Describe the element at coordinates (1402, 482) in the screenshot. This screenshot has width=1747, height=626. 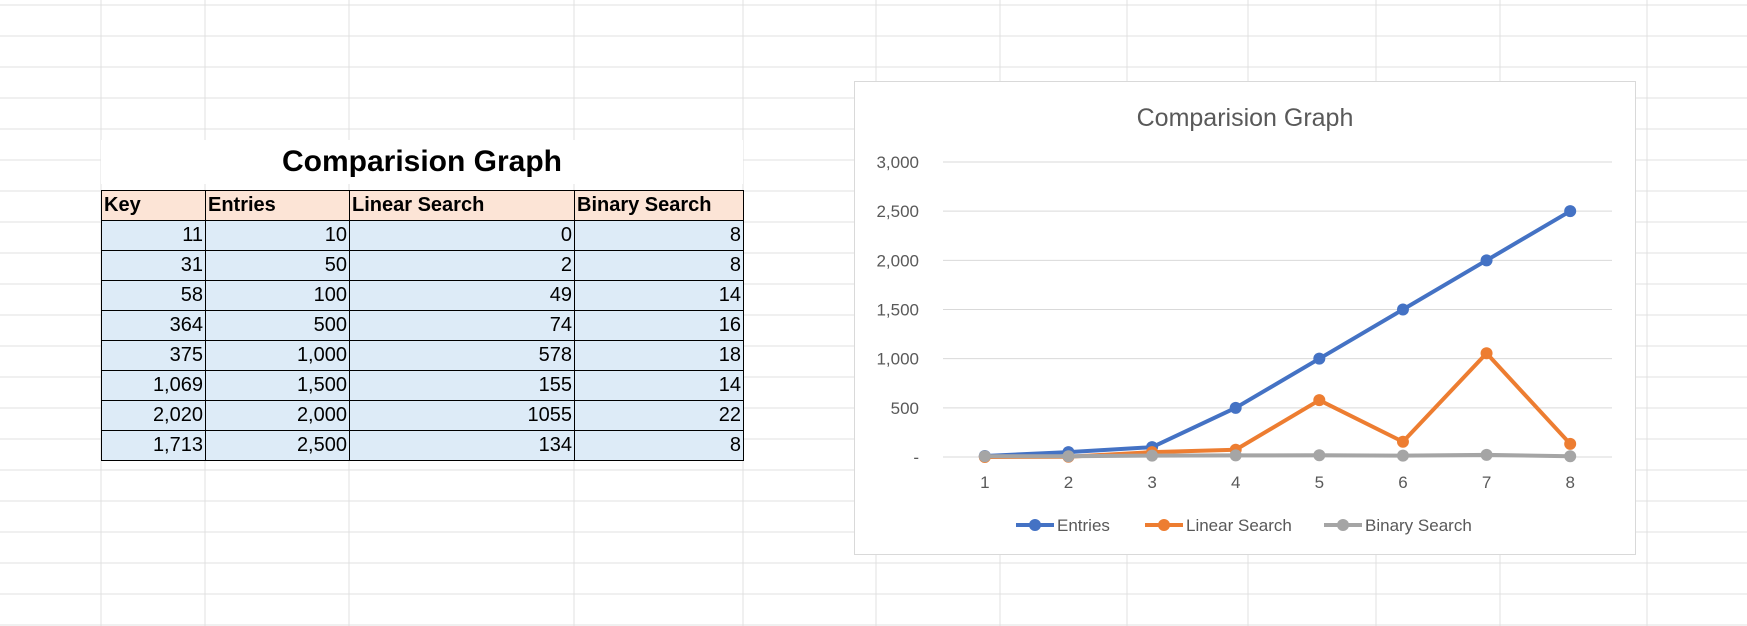
I see `x-tick-label: 6` at that location.